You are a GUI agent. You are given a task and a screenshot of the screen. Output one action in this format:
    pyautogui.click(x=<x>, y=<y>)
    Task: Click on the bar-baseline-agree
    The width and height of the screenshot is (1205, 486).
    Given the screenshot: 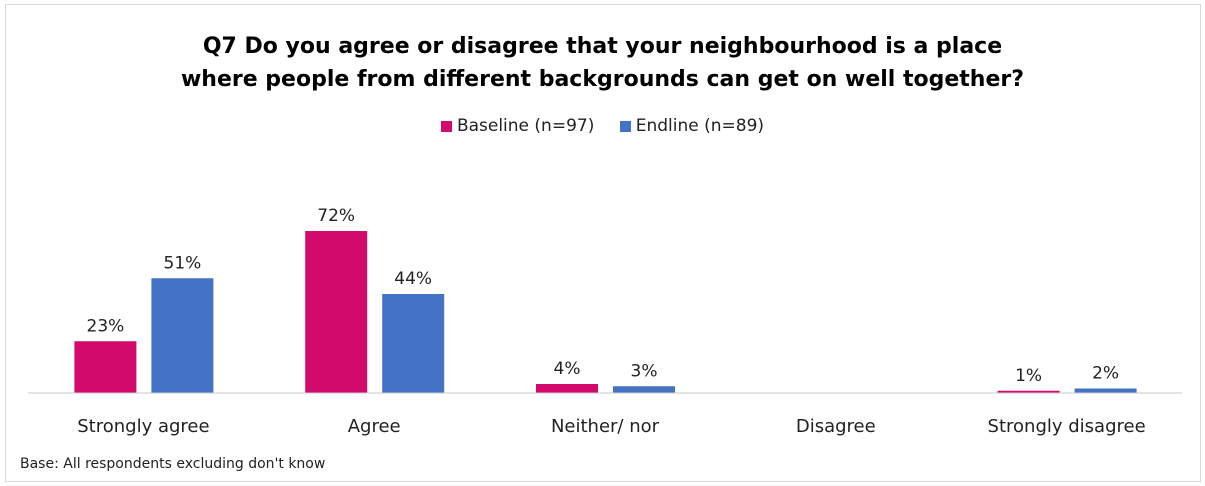 What is the action you would take?
    pyautogui.click(x=336, y=312)
    